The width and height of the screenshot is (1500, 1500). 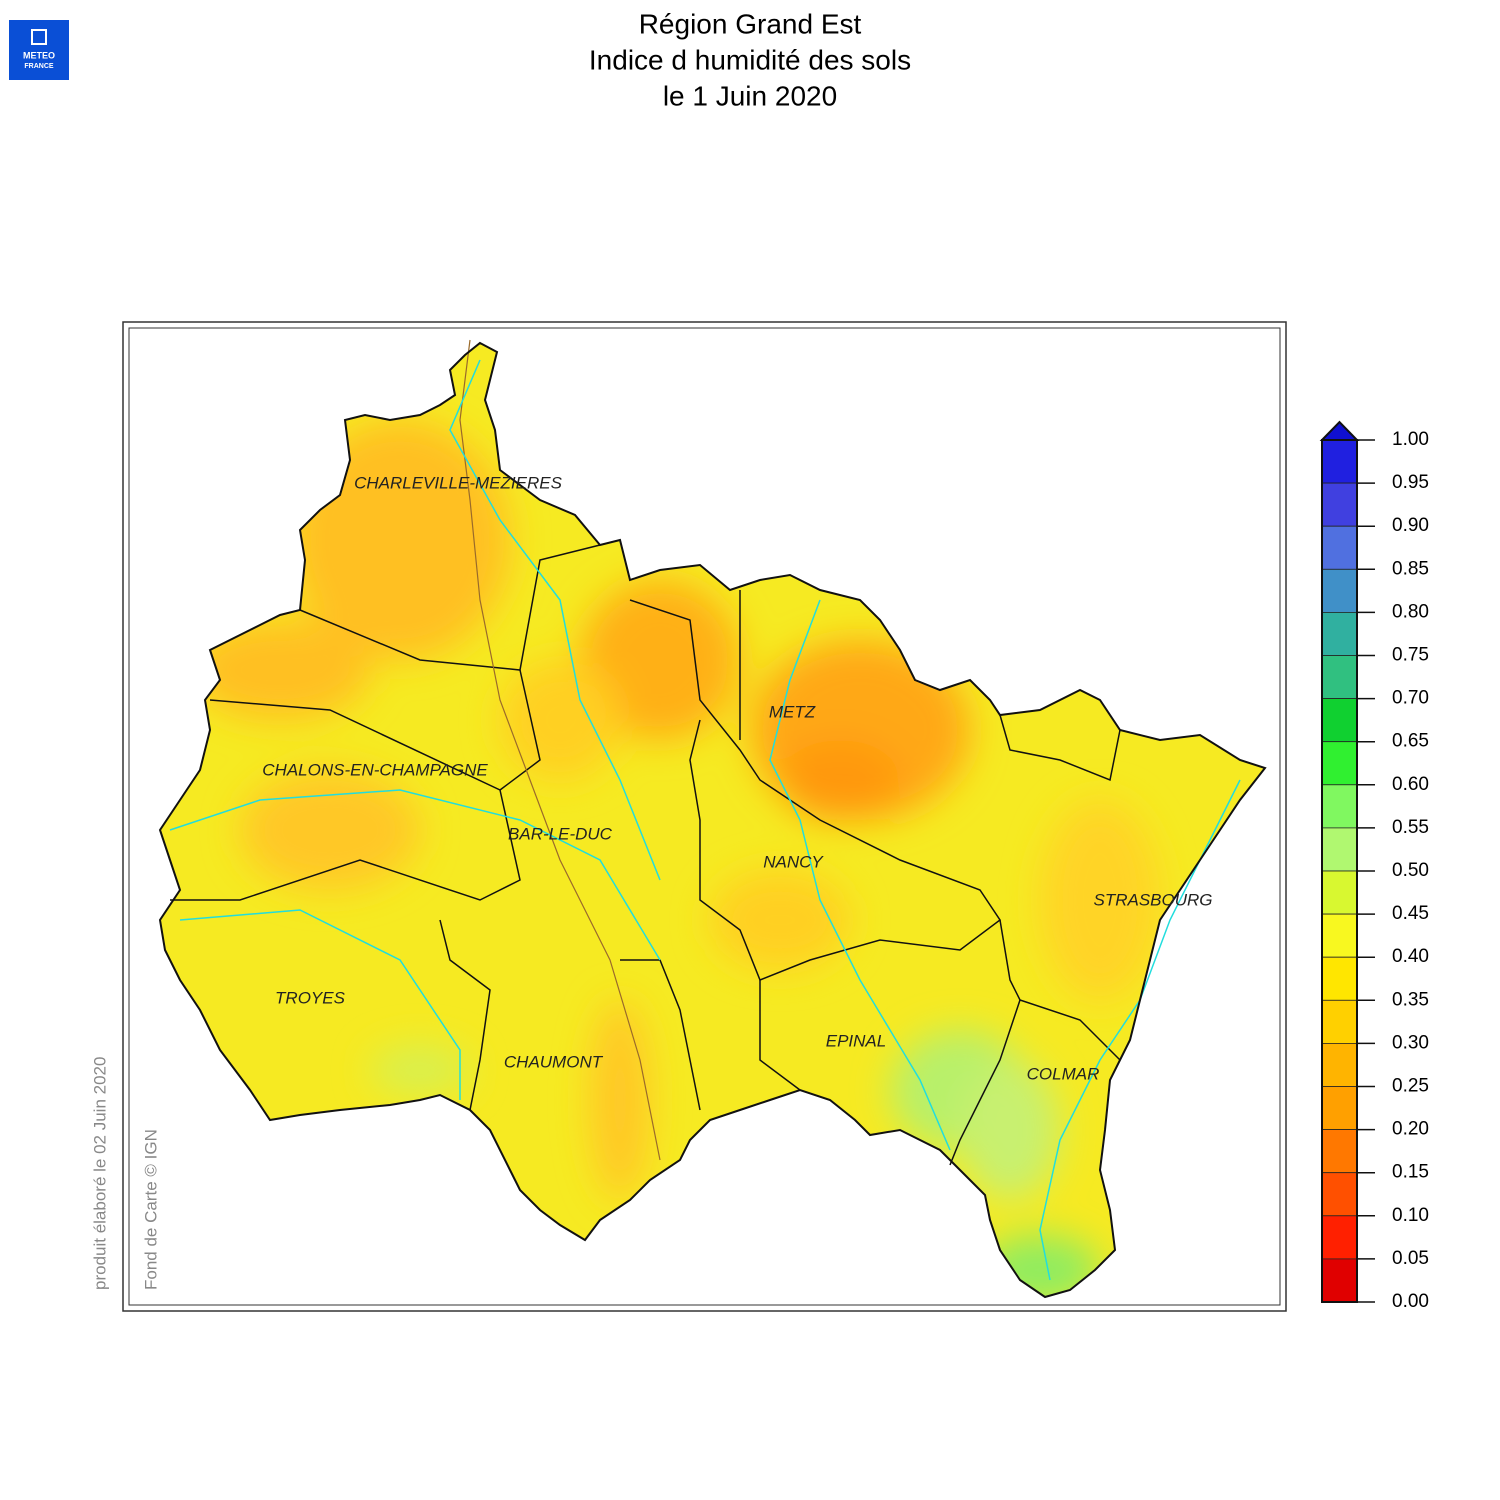 I want to click on colorbar-tick-label: 0.65, so click(x=1410, y=741).